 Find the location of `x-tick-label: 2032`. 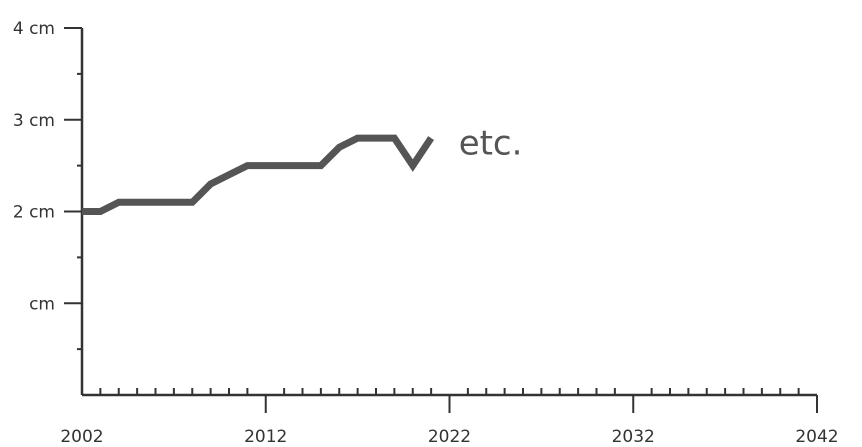

x-tick-label: 2032 is located at coordinates (633, 437).